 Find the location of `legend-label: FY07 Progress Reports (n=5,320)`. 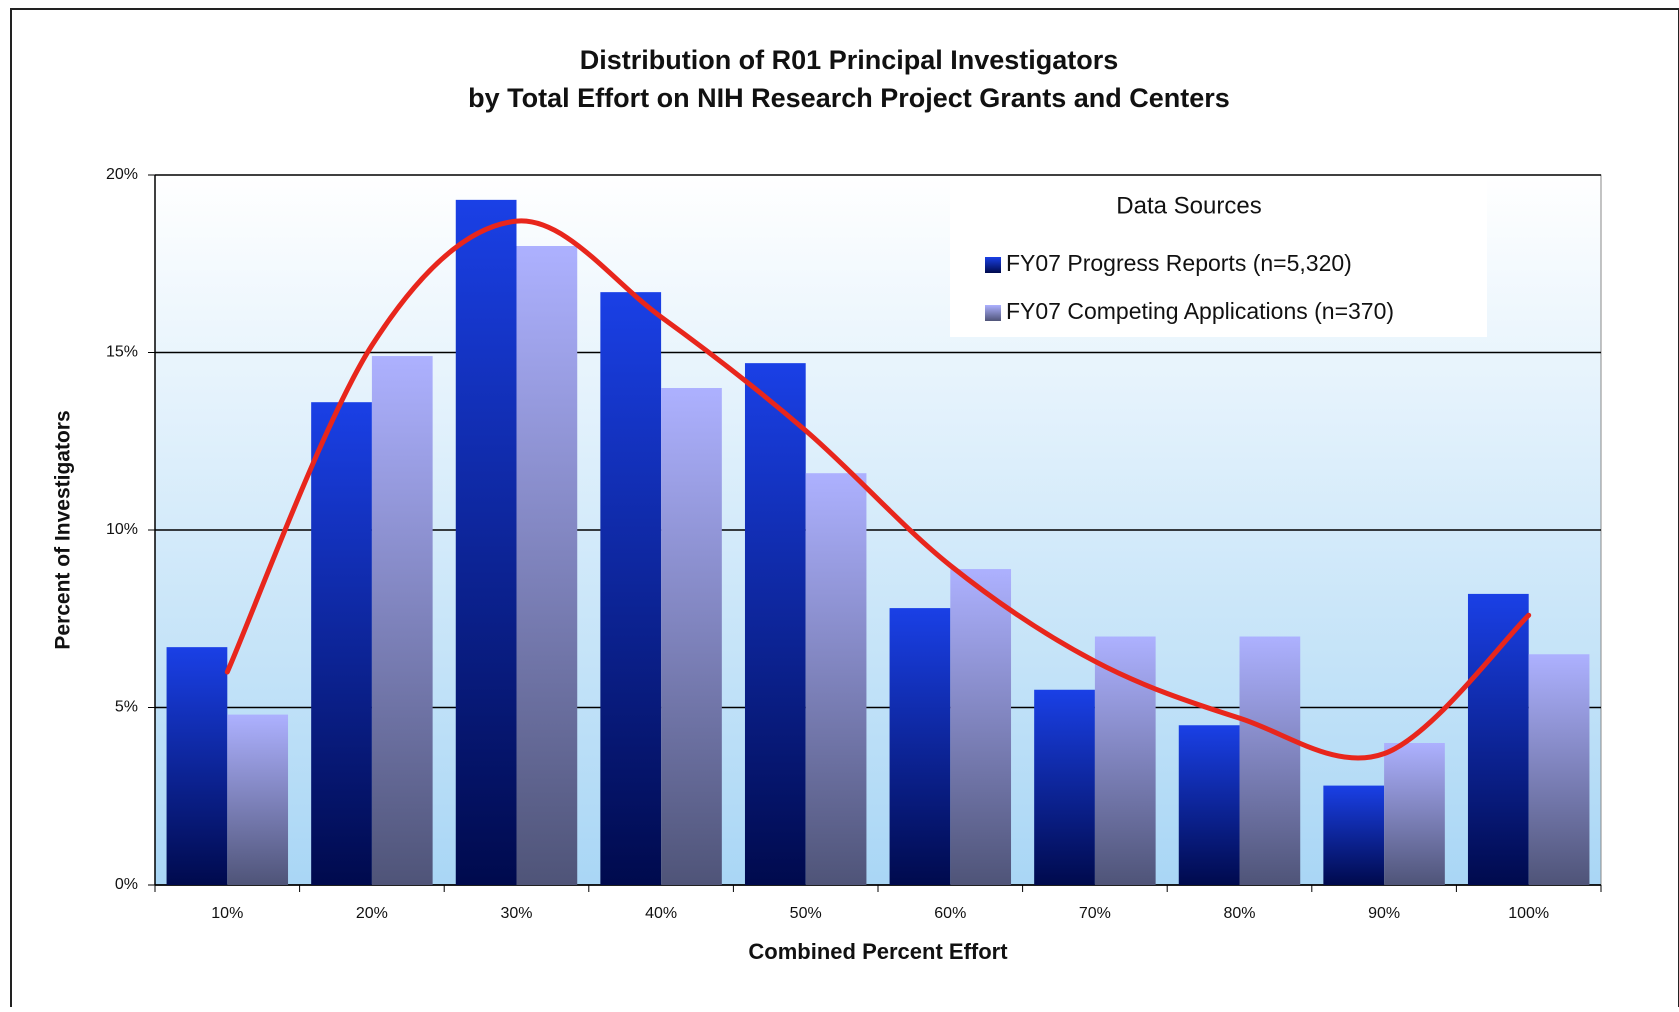

legend-label: FY07 Progress Reports (n=5,320) is located at coordinates (1179, 263).